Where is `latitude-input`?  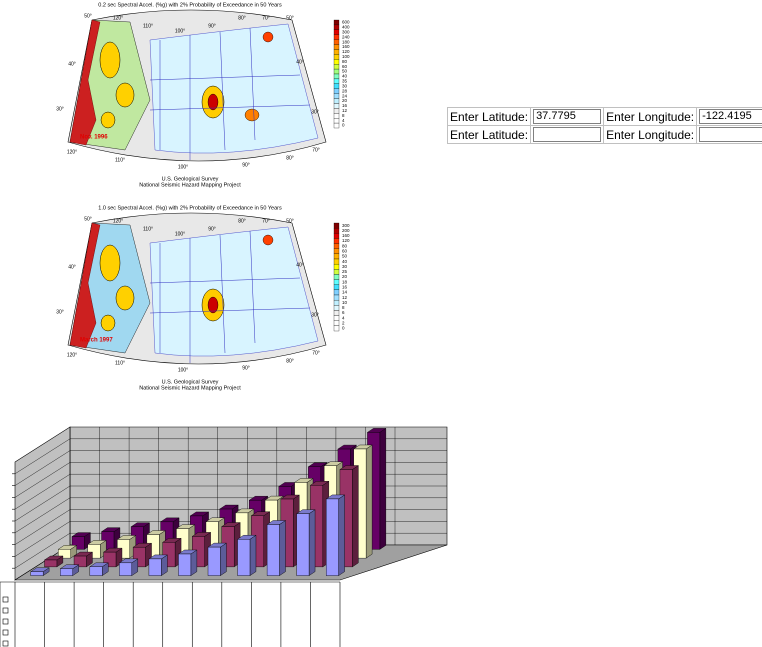 latitude-input is located at coordinates (567, 135).